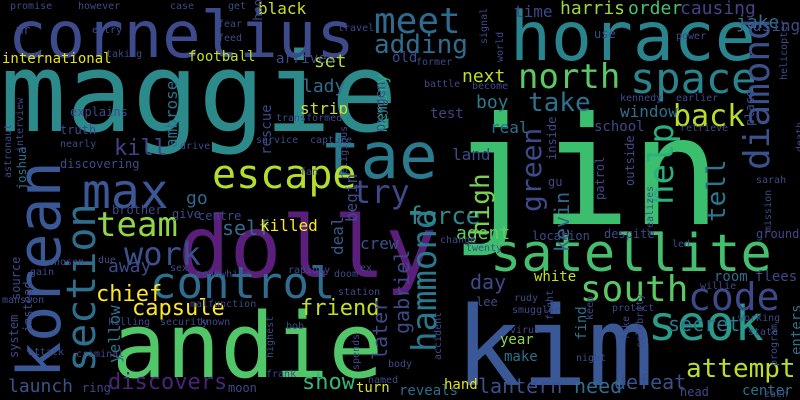 The image size is (800, 400). What do you see at coordinates (521, 357) in the screenshot?
I see `word-make: make` at bounding box center [521, 357].